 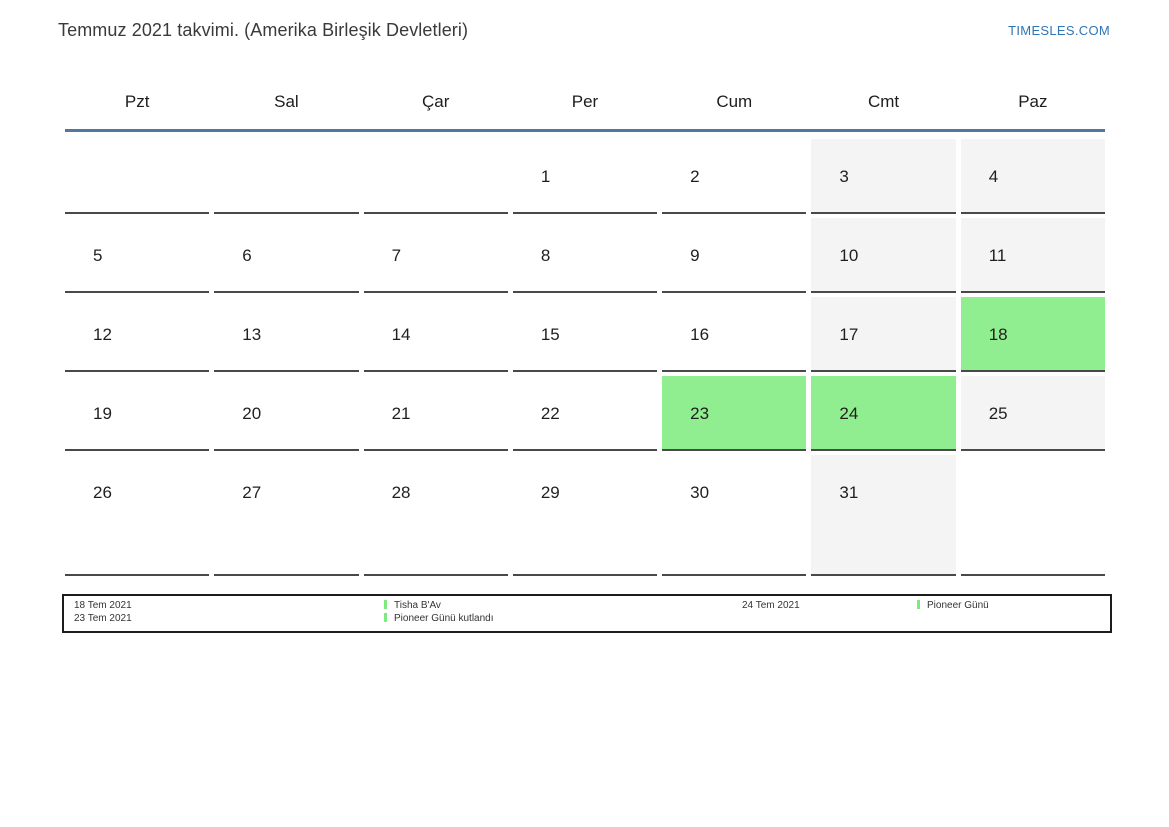 I want to click on legend-dates-group-2: 24 Tem 2021, so click(x=771, y=606).